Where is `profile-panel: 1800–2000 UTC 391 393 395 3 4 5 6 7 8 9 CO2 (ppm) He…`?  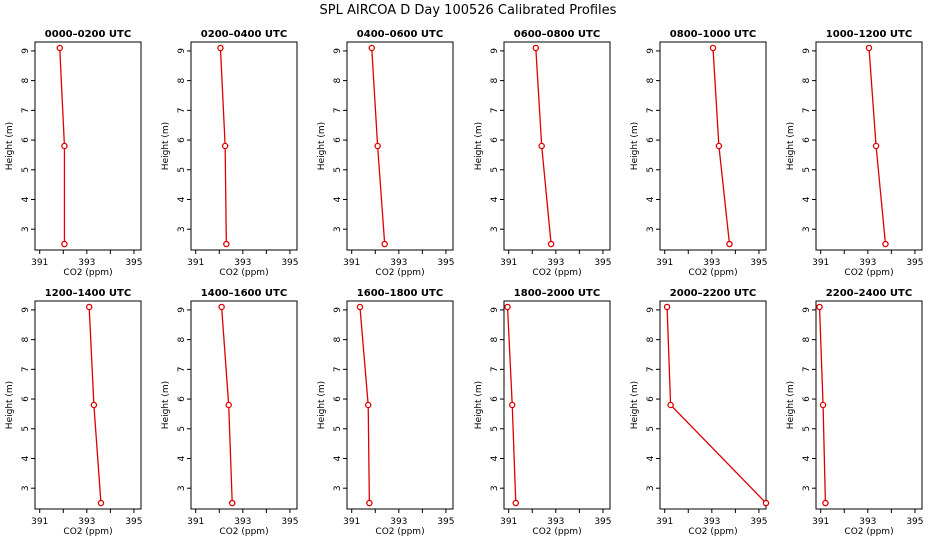 profile-panel: 1800–2000 UTC 391 393 395 3 4 5 6 7 8 9 CO2 (ppm) He… is located at coordinates (543, 412).